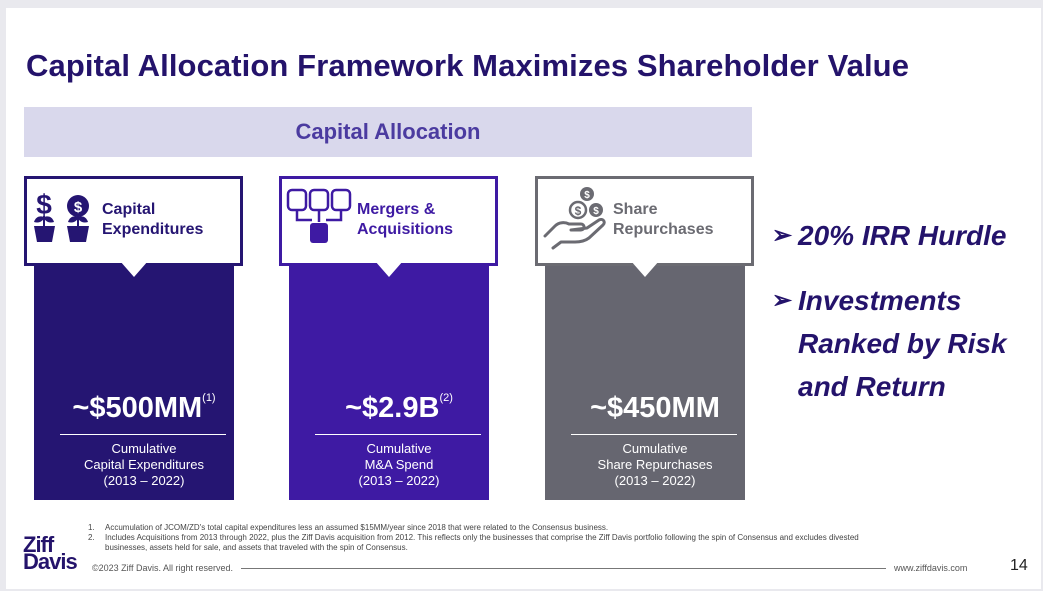 The width and height of the screenshot is (1043, 591). Describe the element at coordinates (319, 215) in the screenshot. I see `merge-boxes-icon` at that location.